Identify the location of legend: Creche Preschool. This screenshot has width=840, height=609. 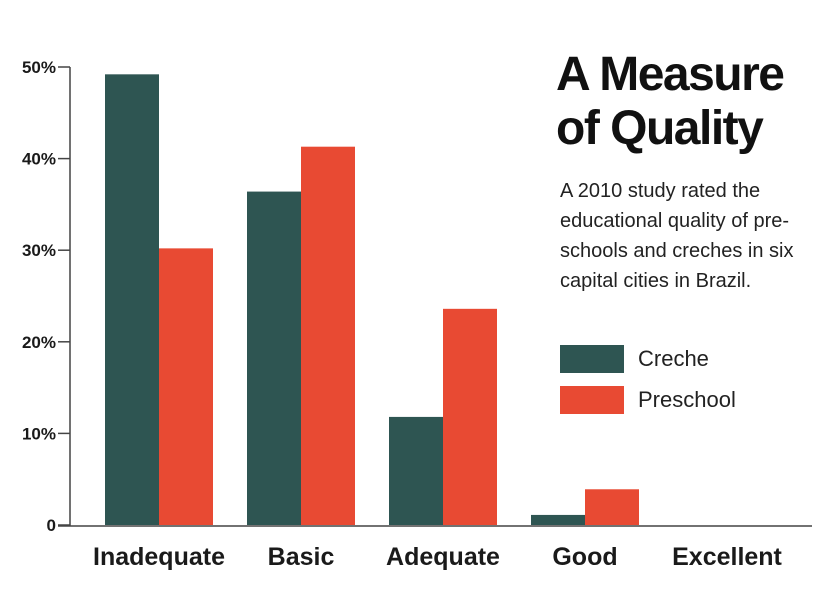
(648, 386).